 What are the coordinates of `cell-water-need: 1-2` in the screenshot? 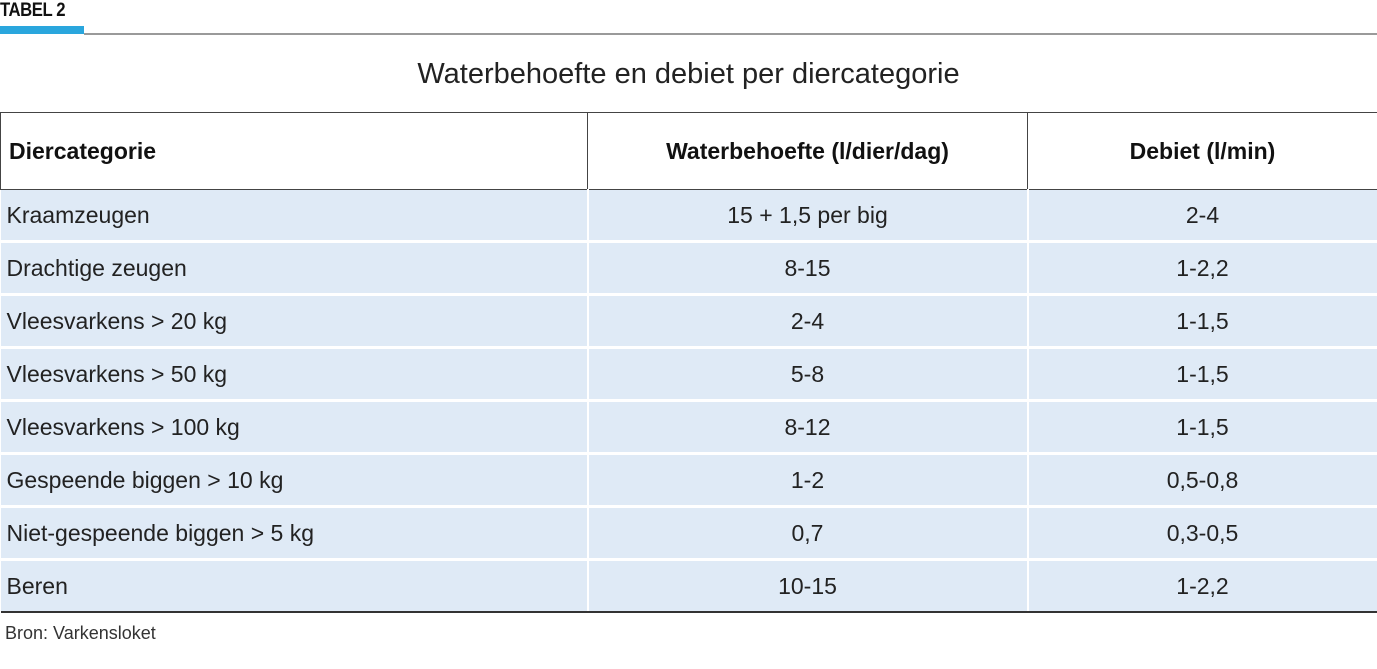 It's located at (808, 480).